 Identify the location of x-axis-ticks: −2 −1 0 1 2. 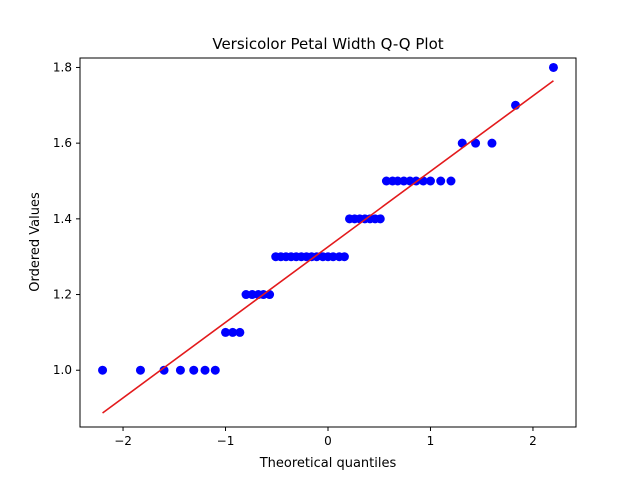
(325, 437).